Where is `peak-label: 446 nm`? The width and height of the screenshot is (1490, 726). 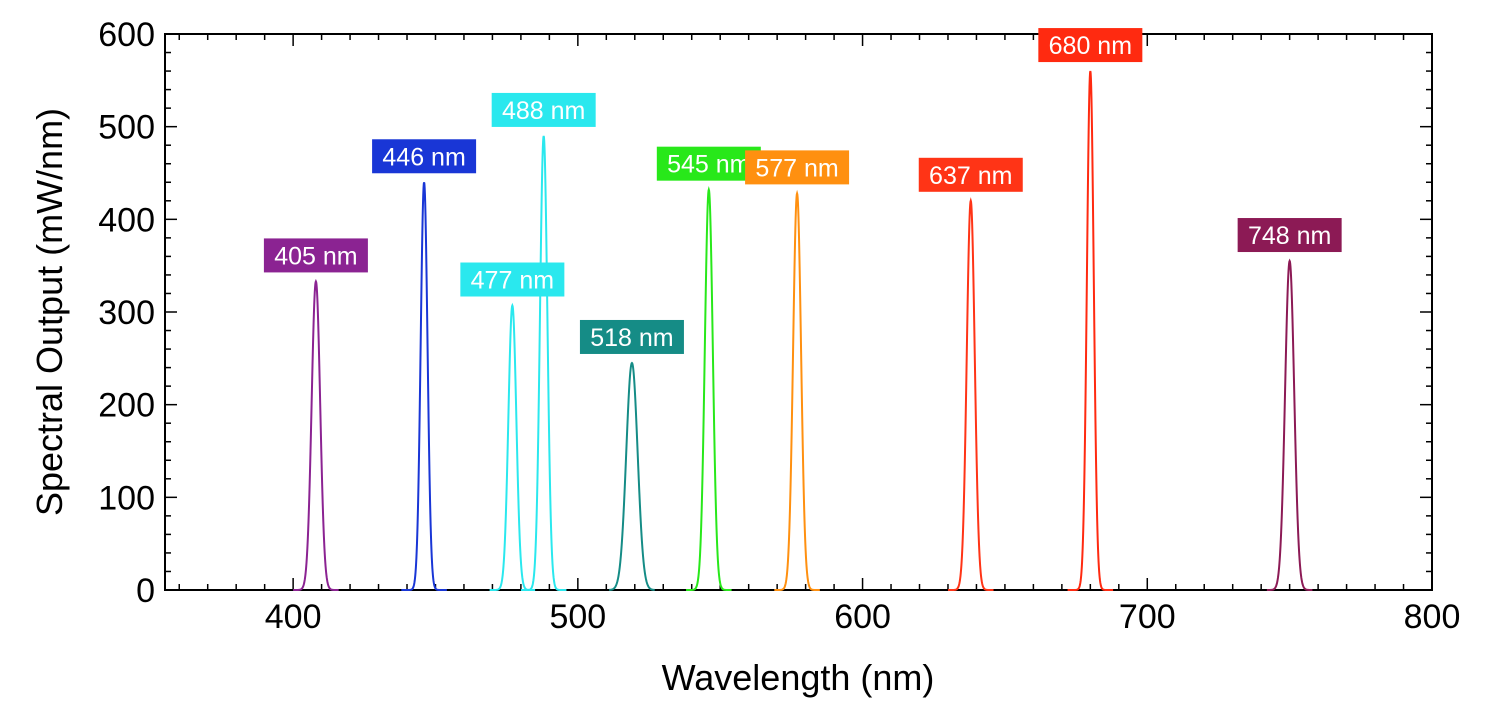 peak-label: 446 nm is located at coordinates (424, 156).